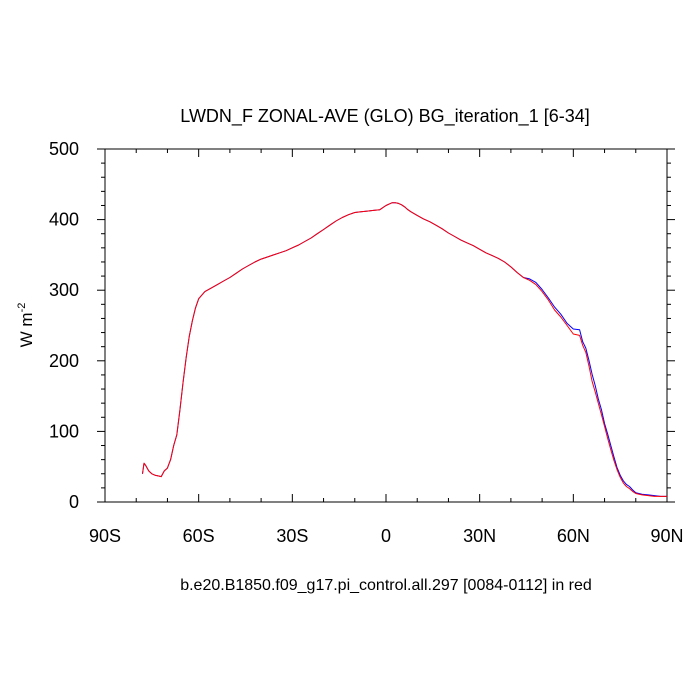  Describe the element at coordinates (64, 290) in the screenshot. I see `y-tick-label: 300` at that location.